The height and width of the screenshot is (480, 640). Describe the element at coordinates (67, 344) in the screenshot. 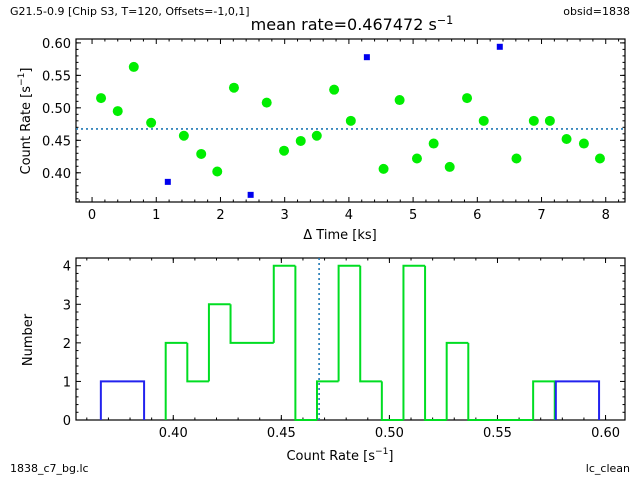

I see `y-tick-label: 2` at that location.